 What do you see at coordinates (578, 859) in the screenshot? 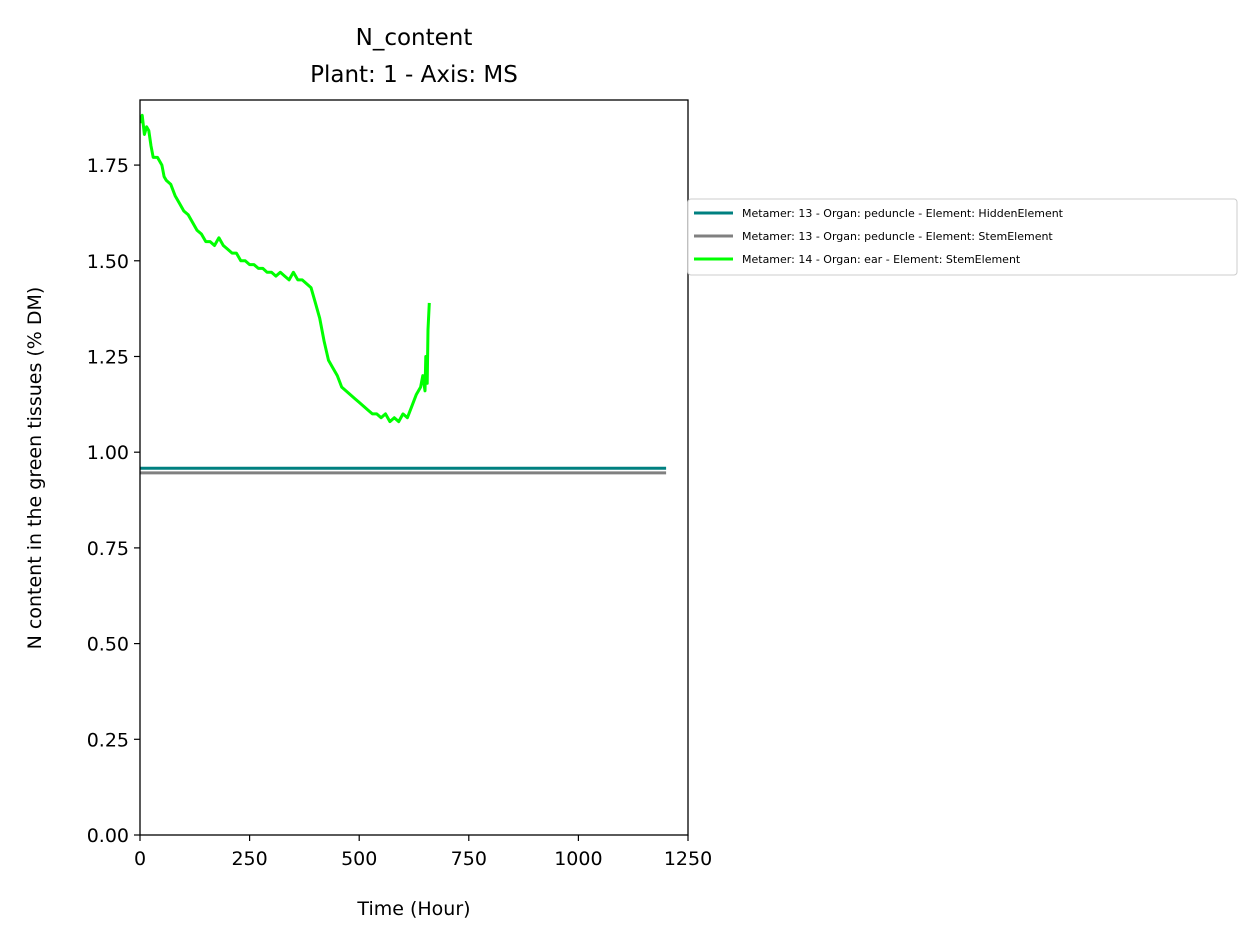
I see `x-tick-label: 1000` at bounding box center [578, 859].